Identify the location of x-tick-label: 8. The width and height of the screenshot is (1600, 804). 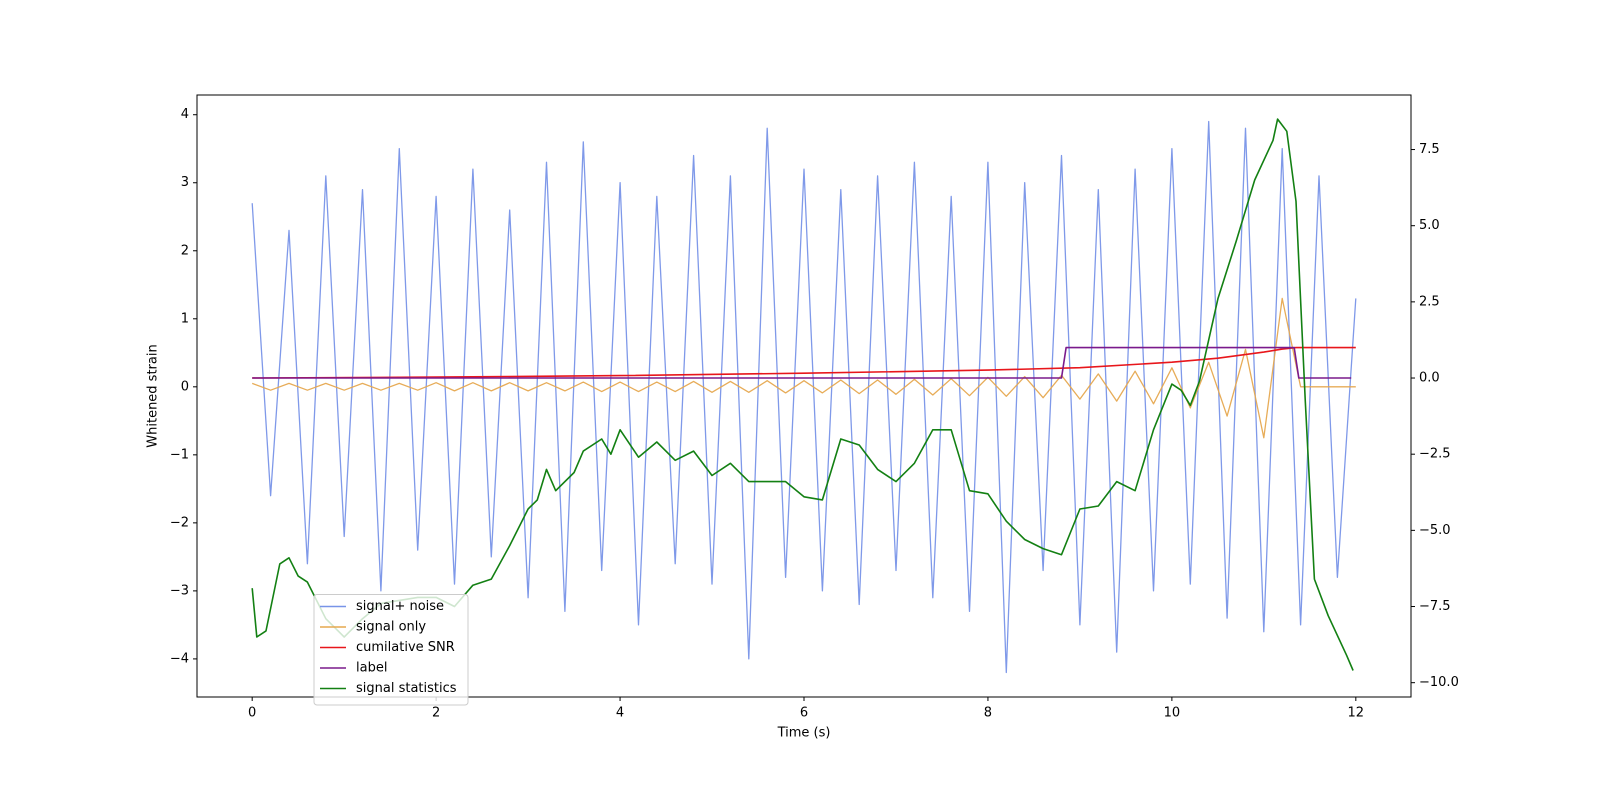
(988, 713).